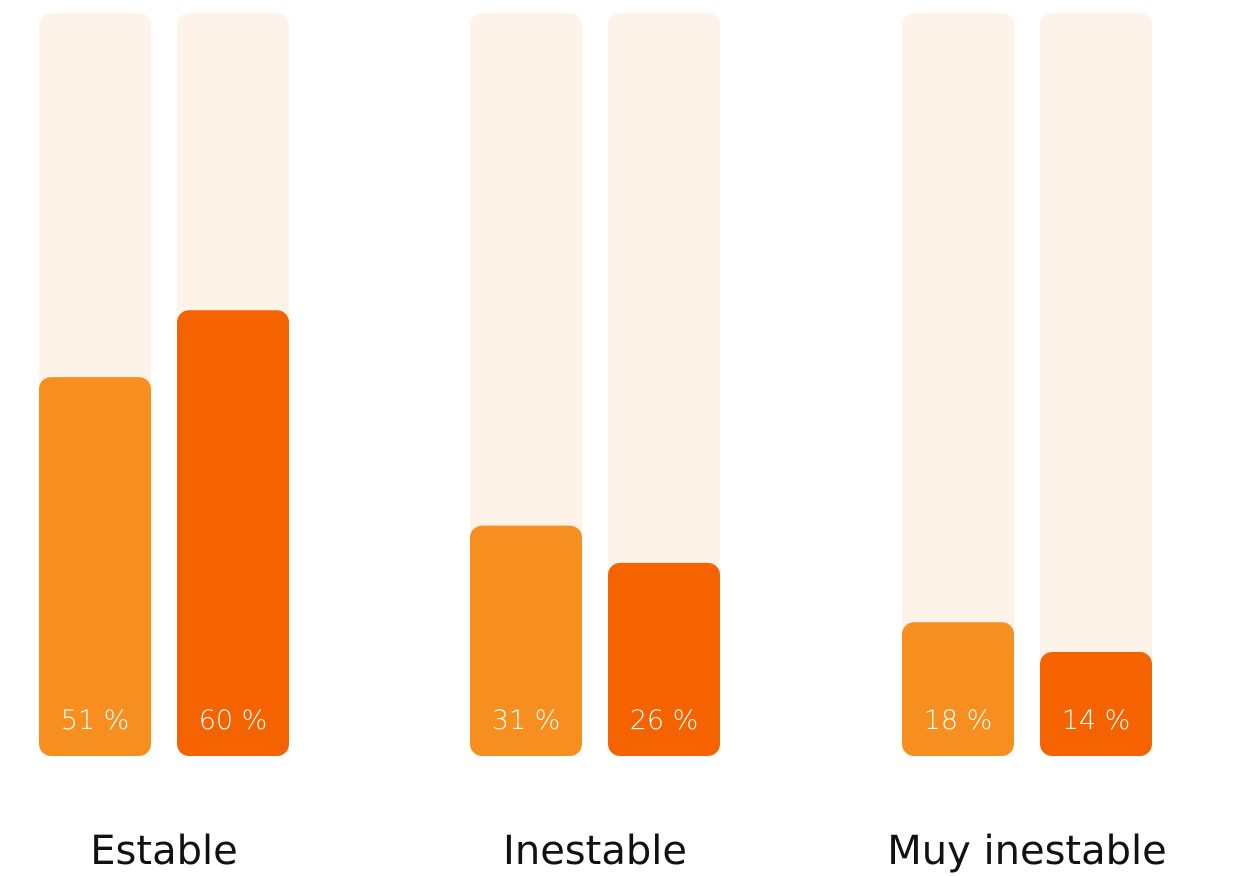 The width and height of the screenshot is (1239, 876). I want to click on bar-value-label-estable-1: 51 %, so click(95, 720).